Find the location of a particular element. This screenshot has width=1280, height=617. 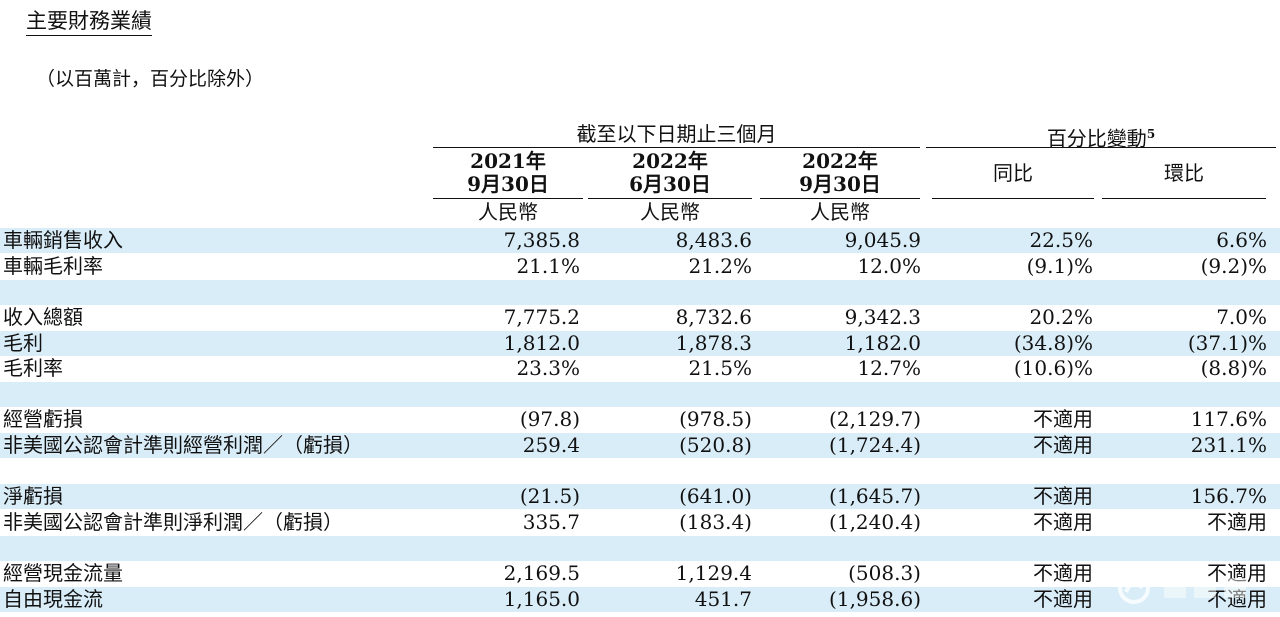

cell-2021-sep: 23.3% is located at coordinates (548, 368).